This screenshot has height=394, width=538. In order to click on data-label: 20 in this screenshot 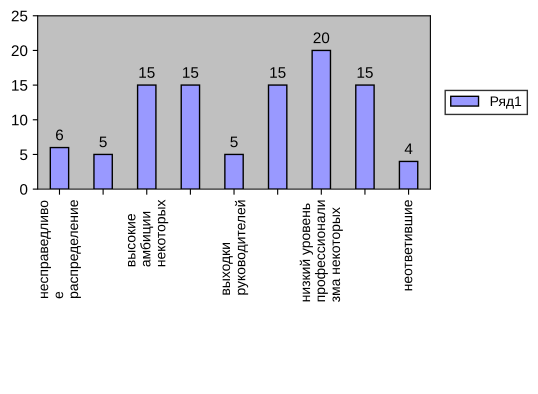, I will do `click(322, 38)`.